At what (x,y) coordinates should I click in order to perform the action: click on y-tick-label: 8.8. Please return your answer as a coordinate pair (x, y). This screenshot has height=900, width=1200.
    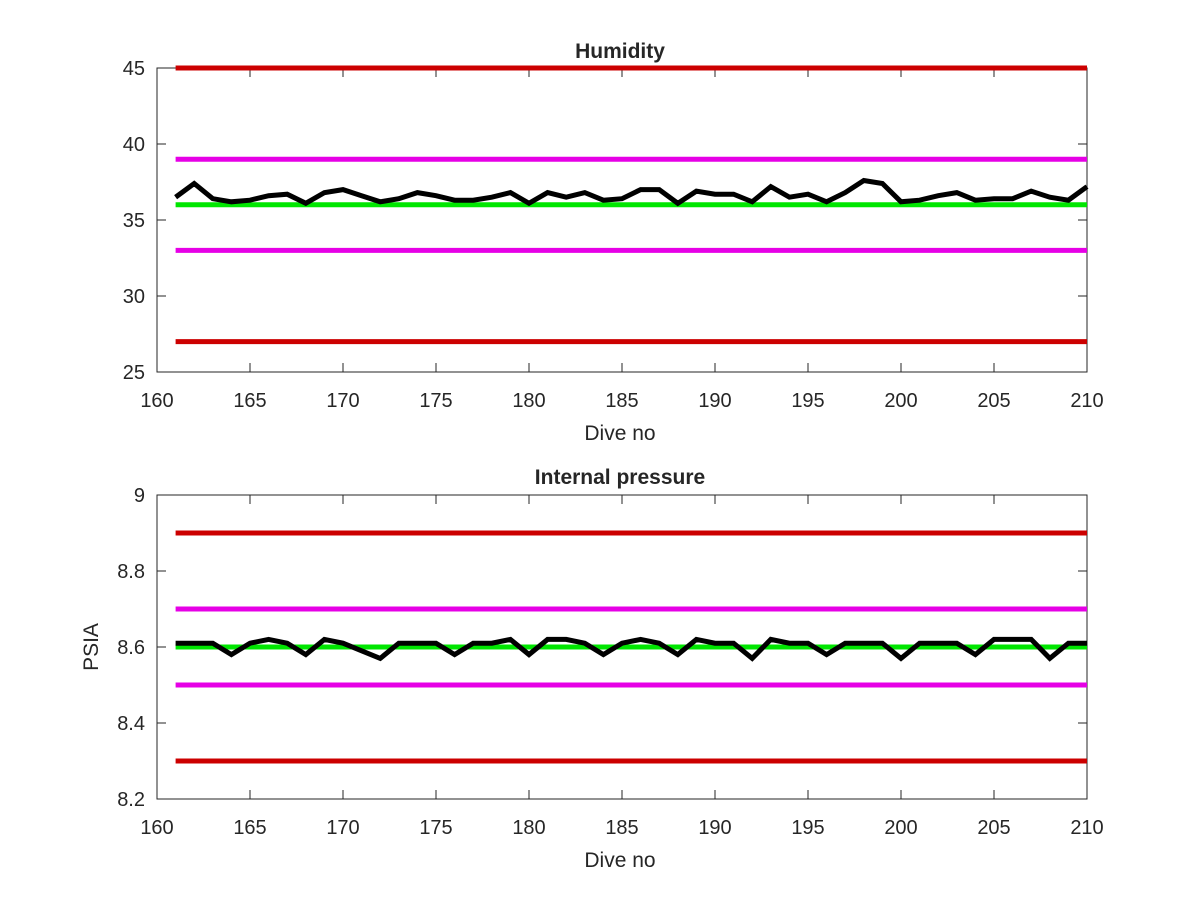
    Looking at the image, I should click on (131, 572).